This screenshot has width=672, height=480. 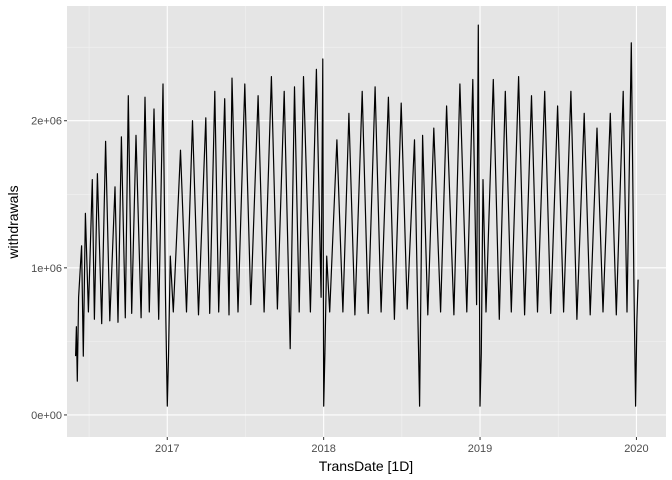 What do you see at coordinates (402, 446) in the screenshot?
I see `x-axis: 2017 2018 2019 2020` at bounding box center [402, 446].